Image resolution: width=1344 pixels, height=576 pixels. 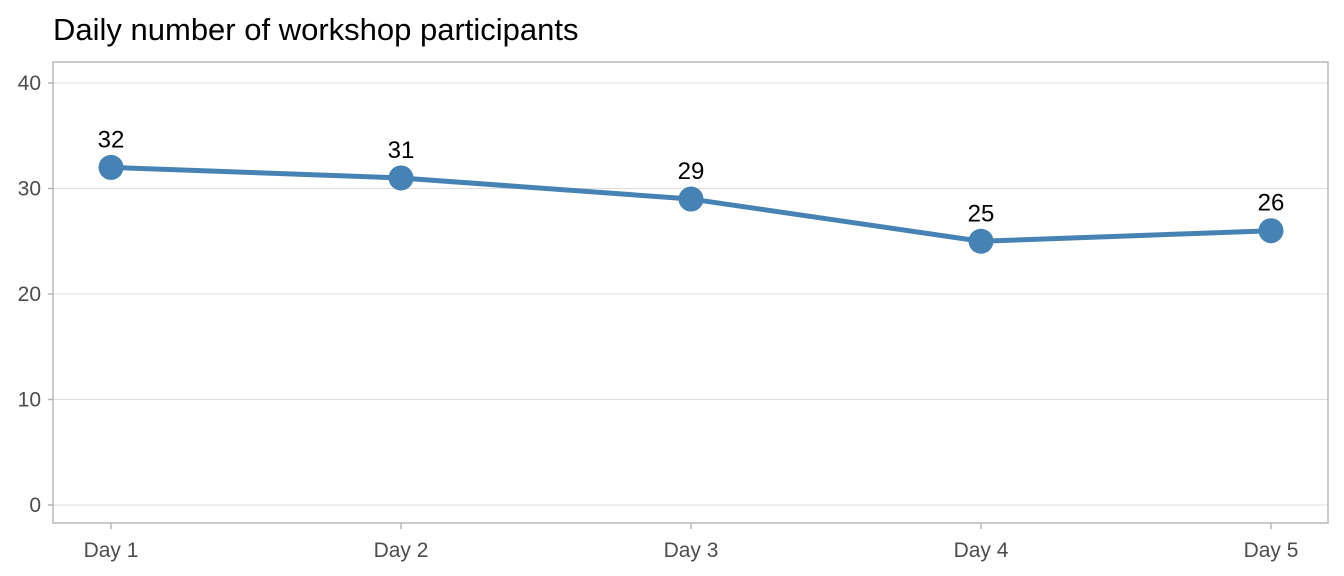 I want to click on data-label: 26, so click(x=1271, y=203).